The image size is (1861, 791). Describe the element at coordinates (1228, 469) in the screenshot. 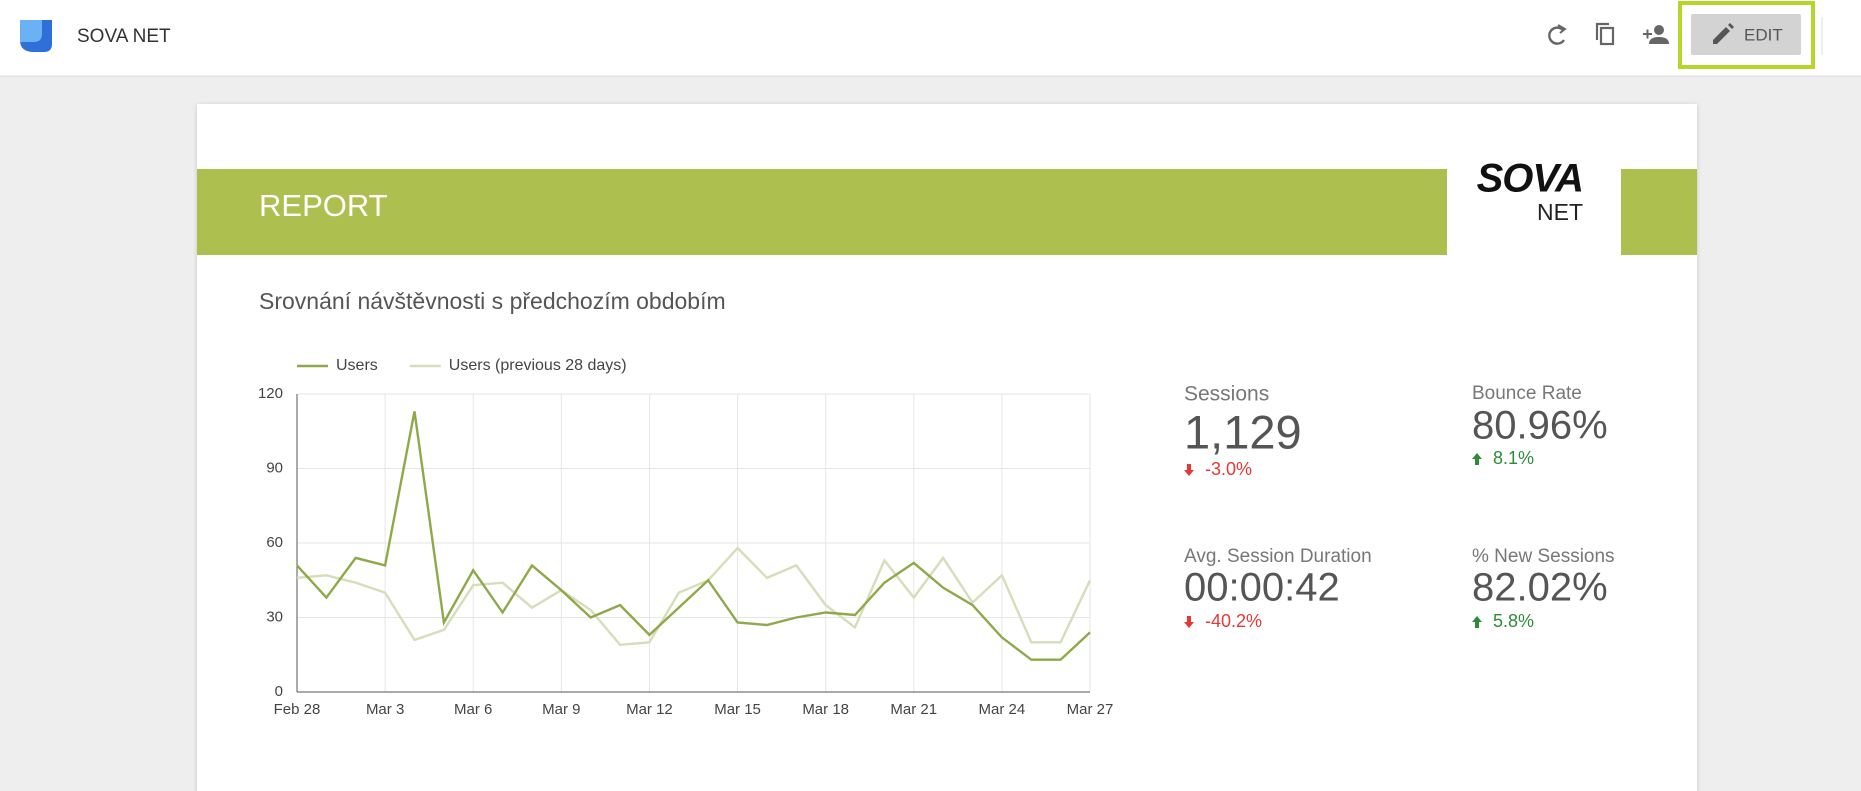

I see `scorecard-change: -3.0%` at that location.